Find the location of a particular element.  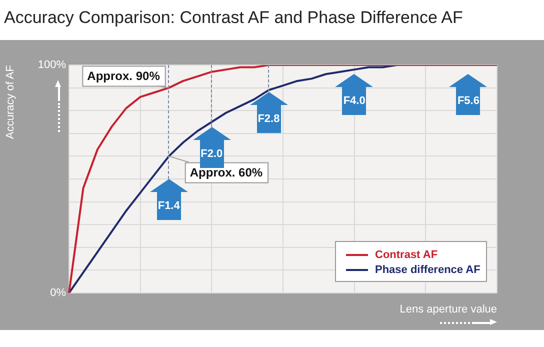

annotation: Approx. 90% is located at coordinates (123, 76).